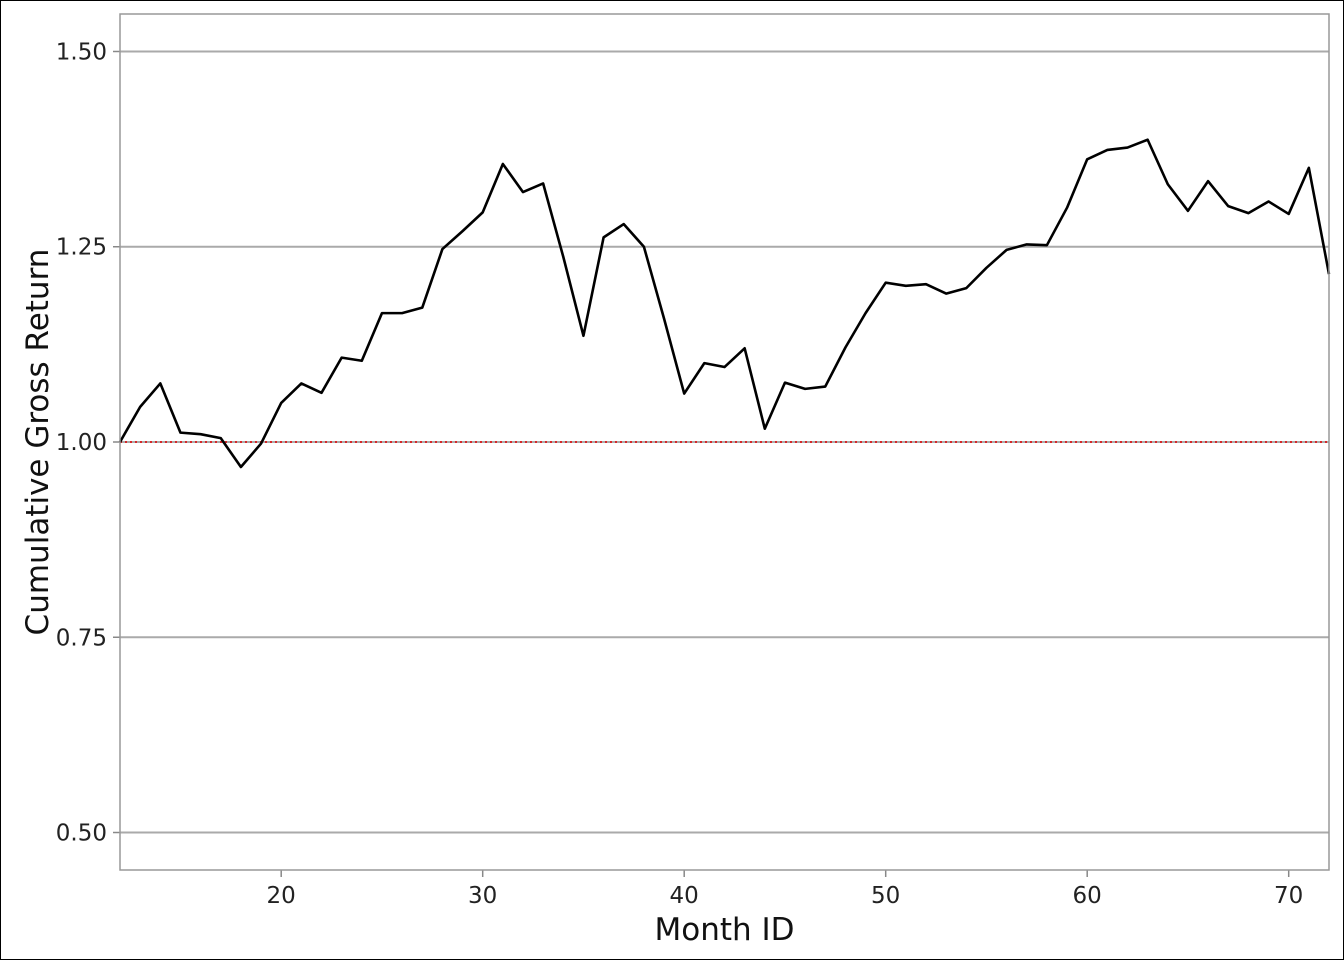 This screenshot has height=960, width=1344. Describe the element at coordinates (482, 896) in the screenshot. I see `x-tick-label-1: 30` at that location.